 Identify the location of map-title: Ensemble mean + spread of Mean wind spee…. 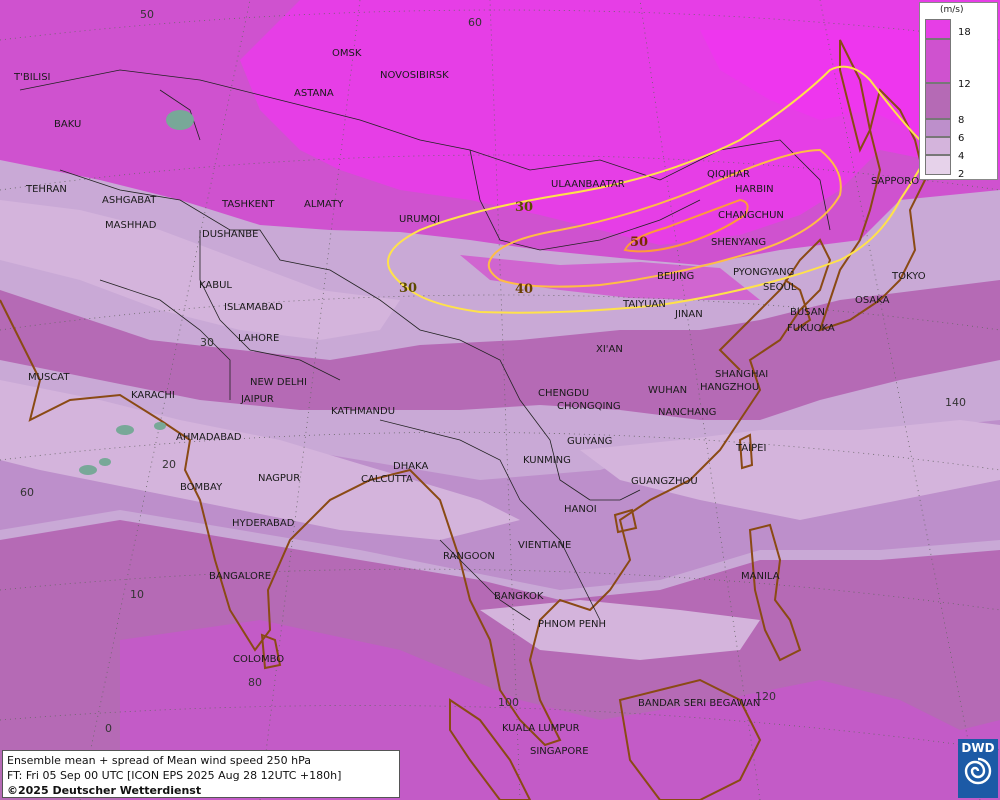
(159, 760).